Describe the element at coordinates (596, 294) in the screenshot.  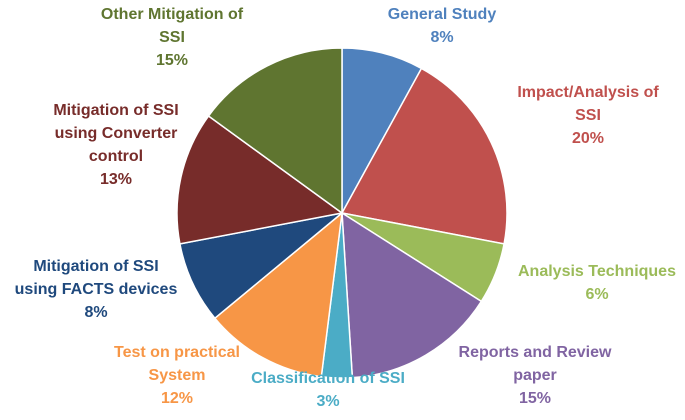
I see `slice-value-label: 6%` at that location.